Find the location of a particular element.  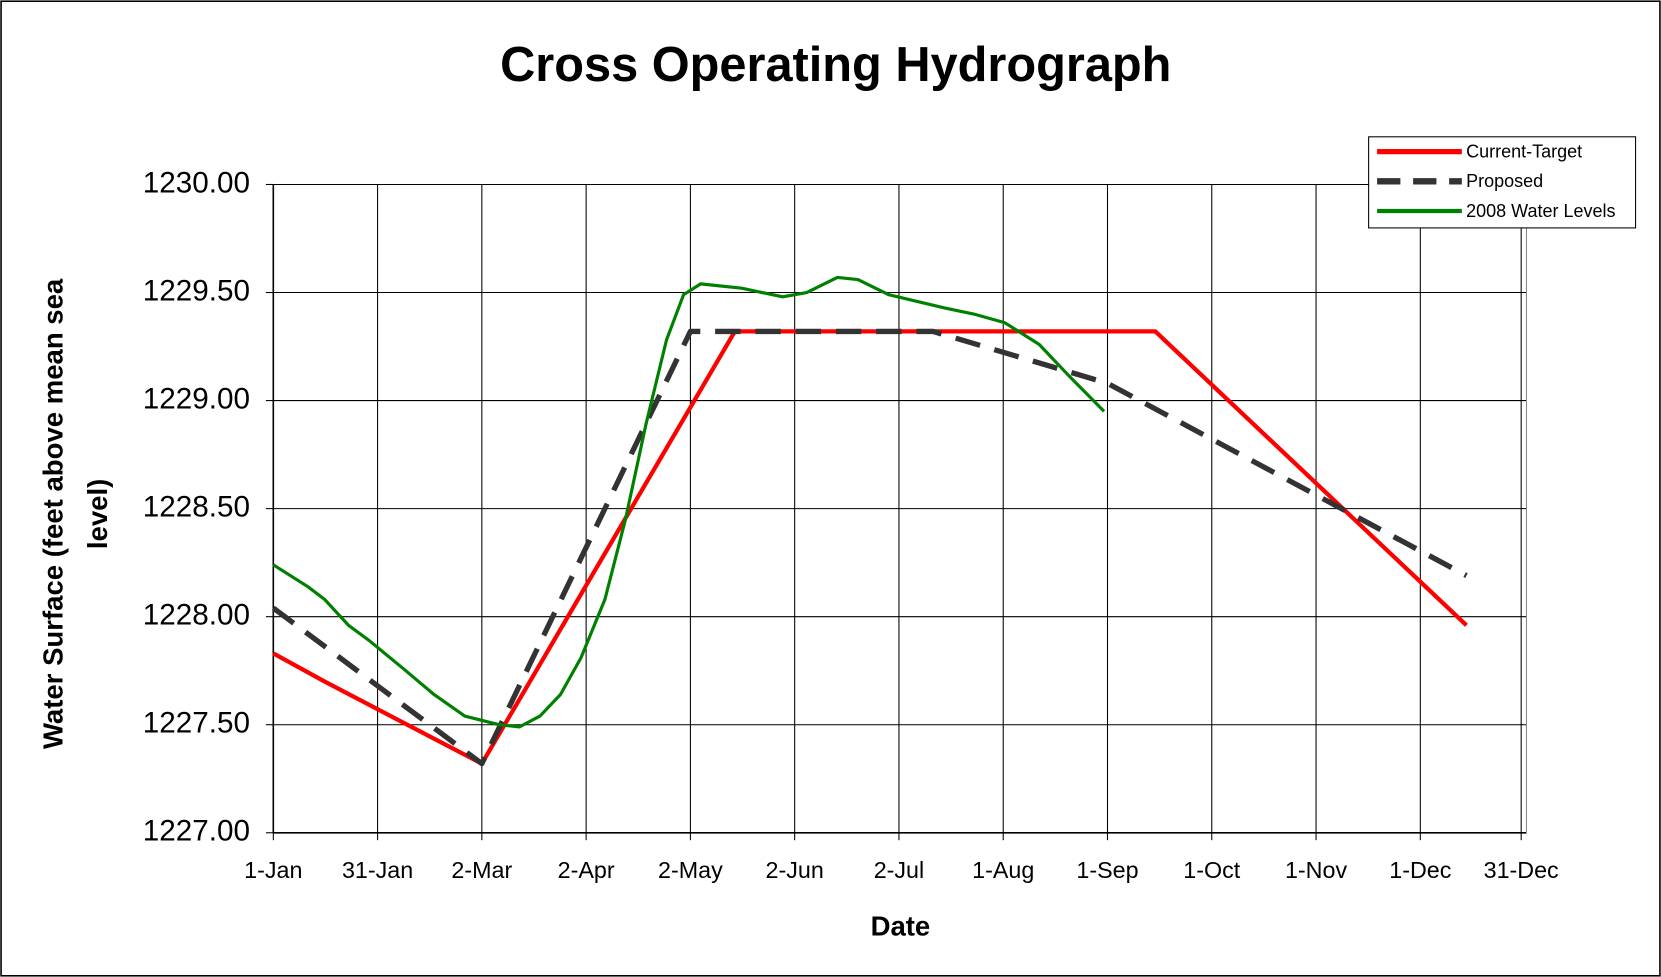

x-tick-label: 1-Sep is located at coordinates (1107, 870).